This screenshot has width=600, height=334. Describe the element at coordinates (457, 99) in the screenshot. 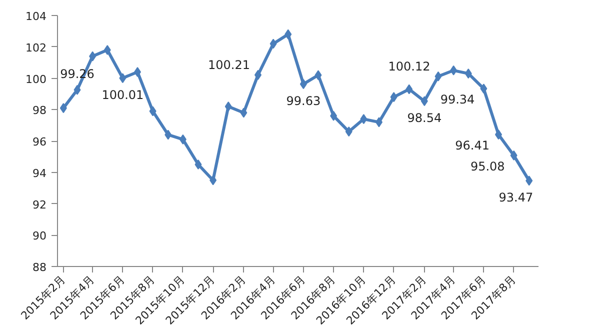

I see `annotation: 99.34` at that location.